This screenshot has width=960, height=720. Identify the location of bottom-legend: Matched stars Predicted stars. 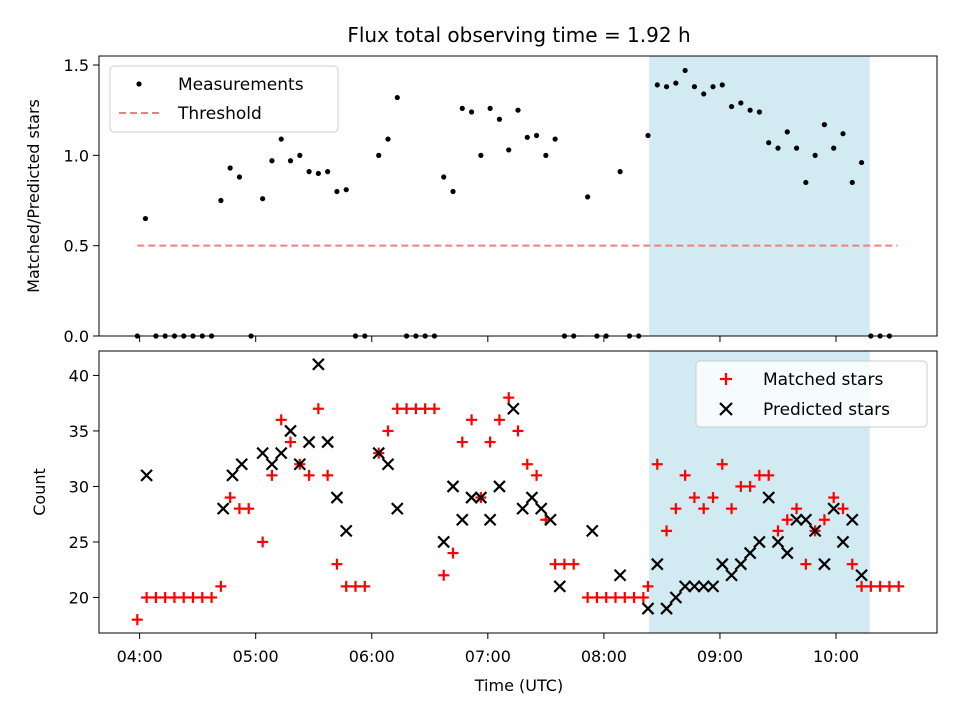
(811, 394).